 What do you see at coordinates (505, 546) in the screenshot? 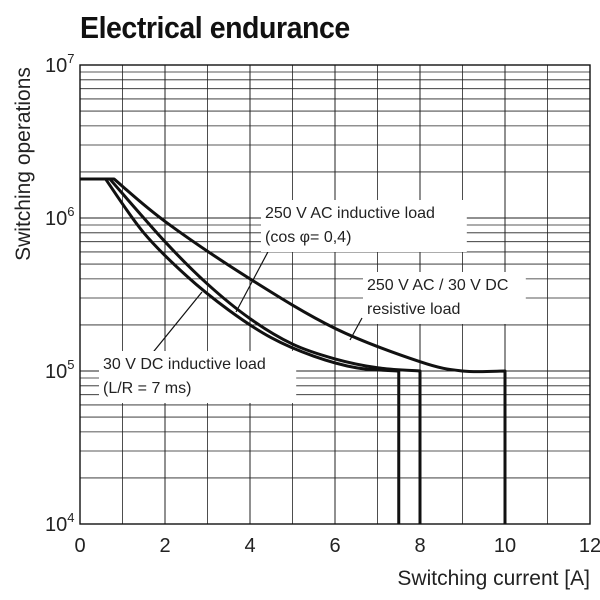
I see `x-tick-label: 10` at bounding box center [505, 546].